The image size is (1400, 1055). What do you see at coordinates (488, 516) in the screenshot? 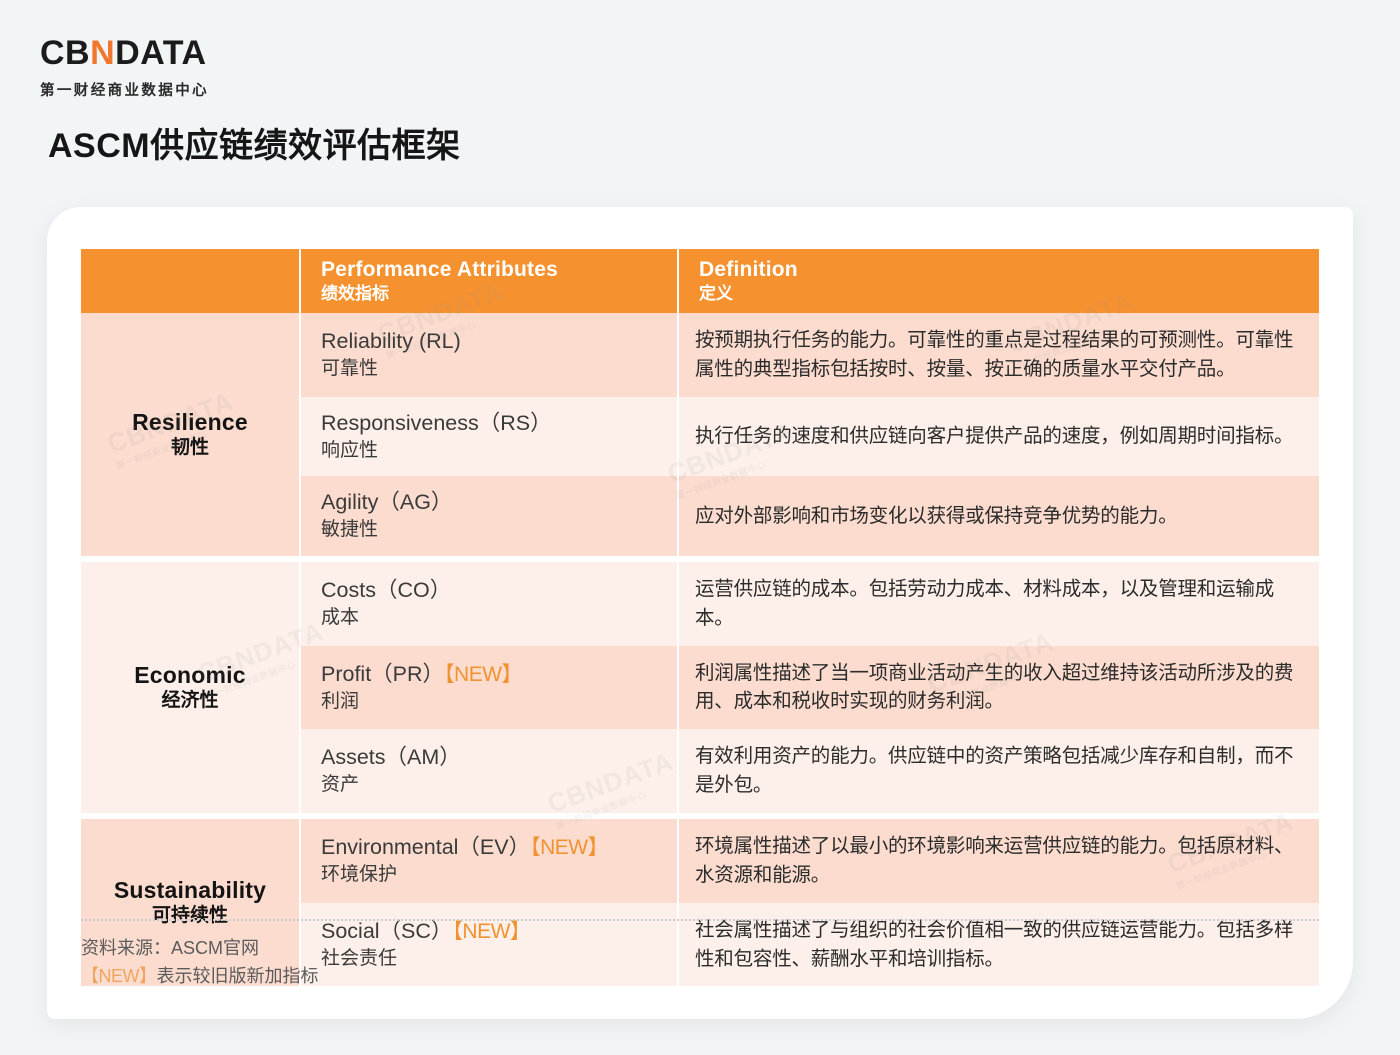
I see `attribute-cell-agility: Agility（AG） 敏捷性` at bounding box center [488, 516].